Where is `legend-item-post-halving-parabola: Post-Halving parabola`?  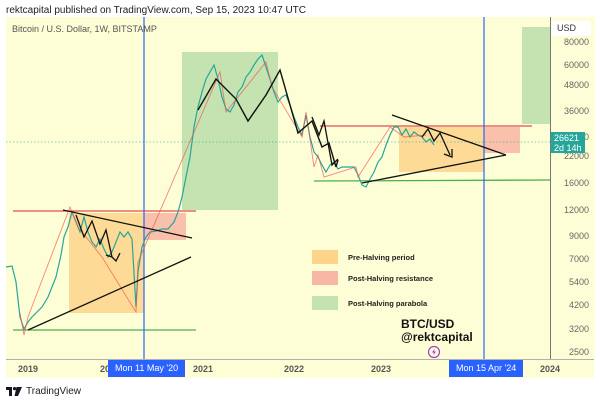
legend-item-post-halving-parabola: Post-Halving parabola is located at coordinates (369, 303).